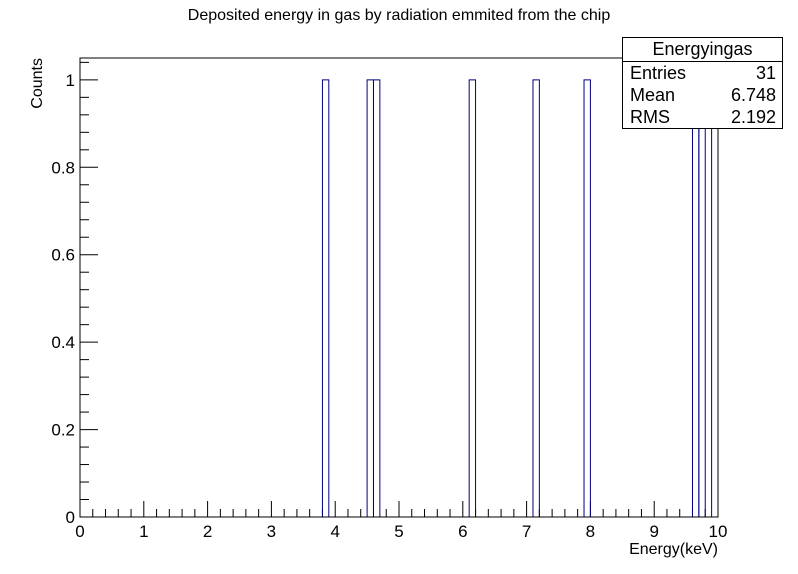 Image resolution: width=798 pixels, height=574 pixels. I want to click on stats-value: 6.748, so click(753, 95).